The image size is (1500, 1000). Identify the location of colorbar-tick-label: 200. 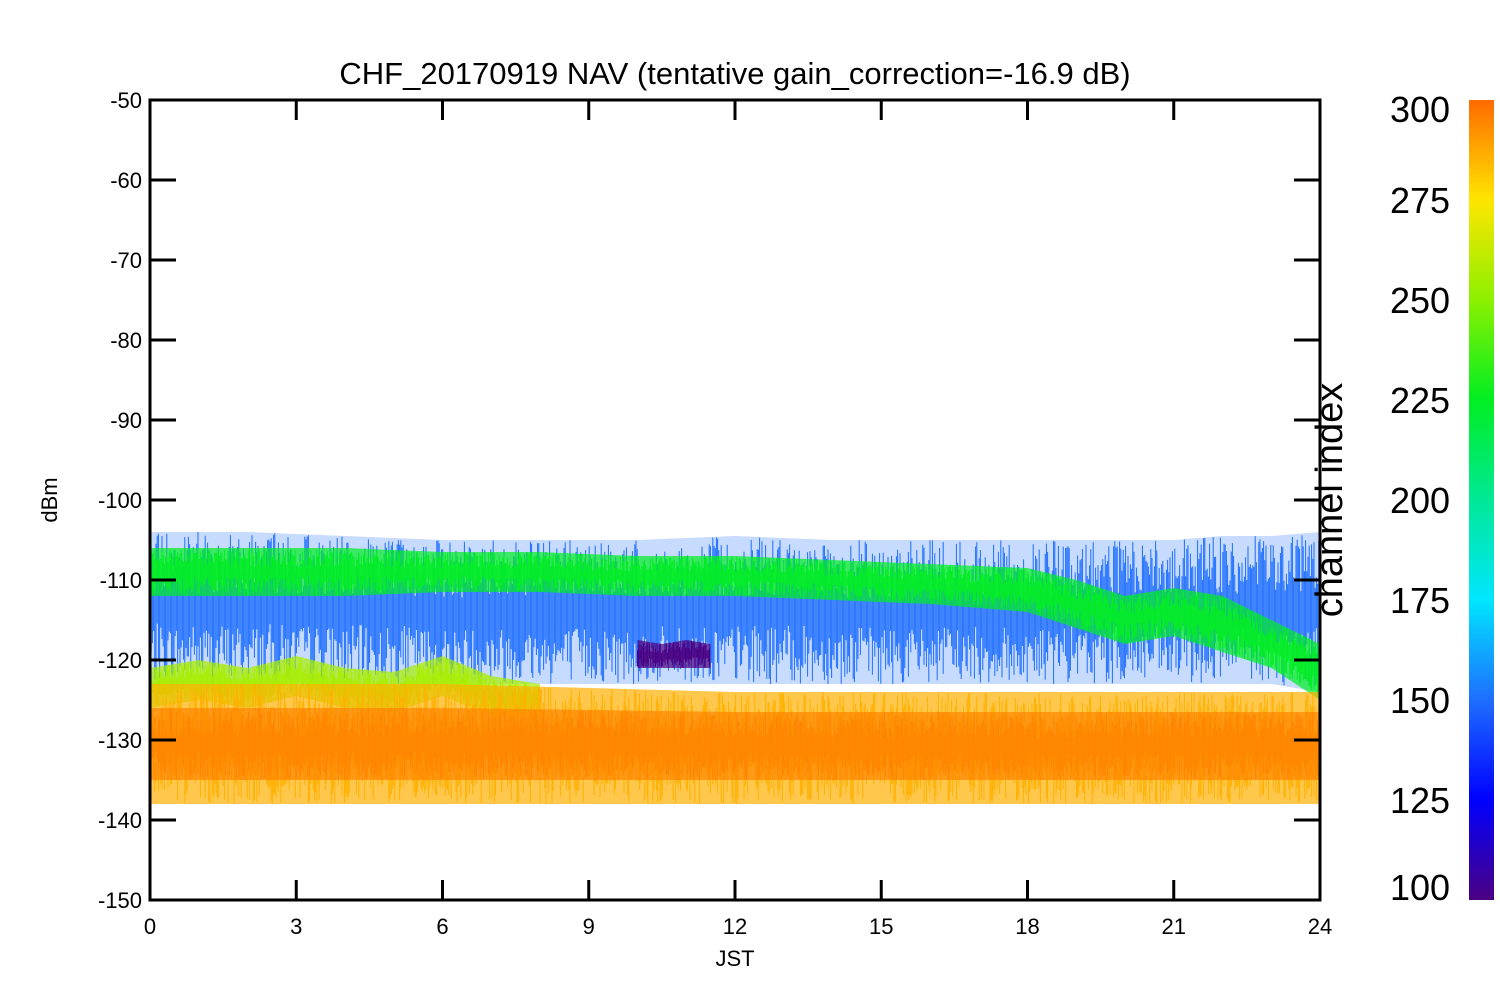
(1420, 500).